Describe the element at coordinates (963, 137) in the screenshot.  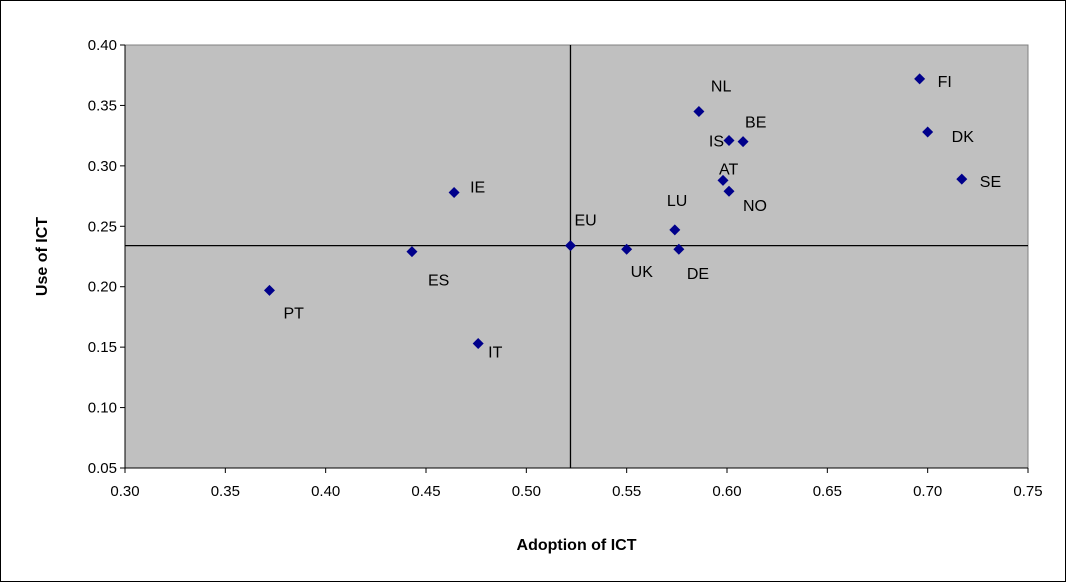
I see `point-label-dk: DK` at that location.